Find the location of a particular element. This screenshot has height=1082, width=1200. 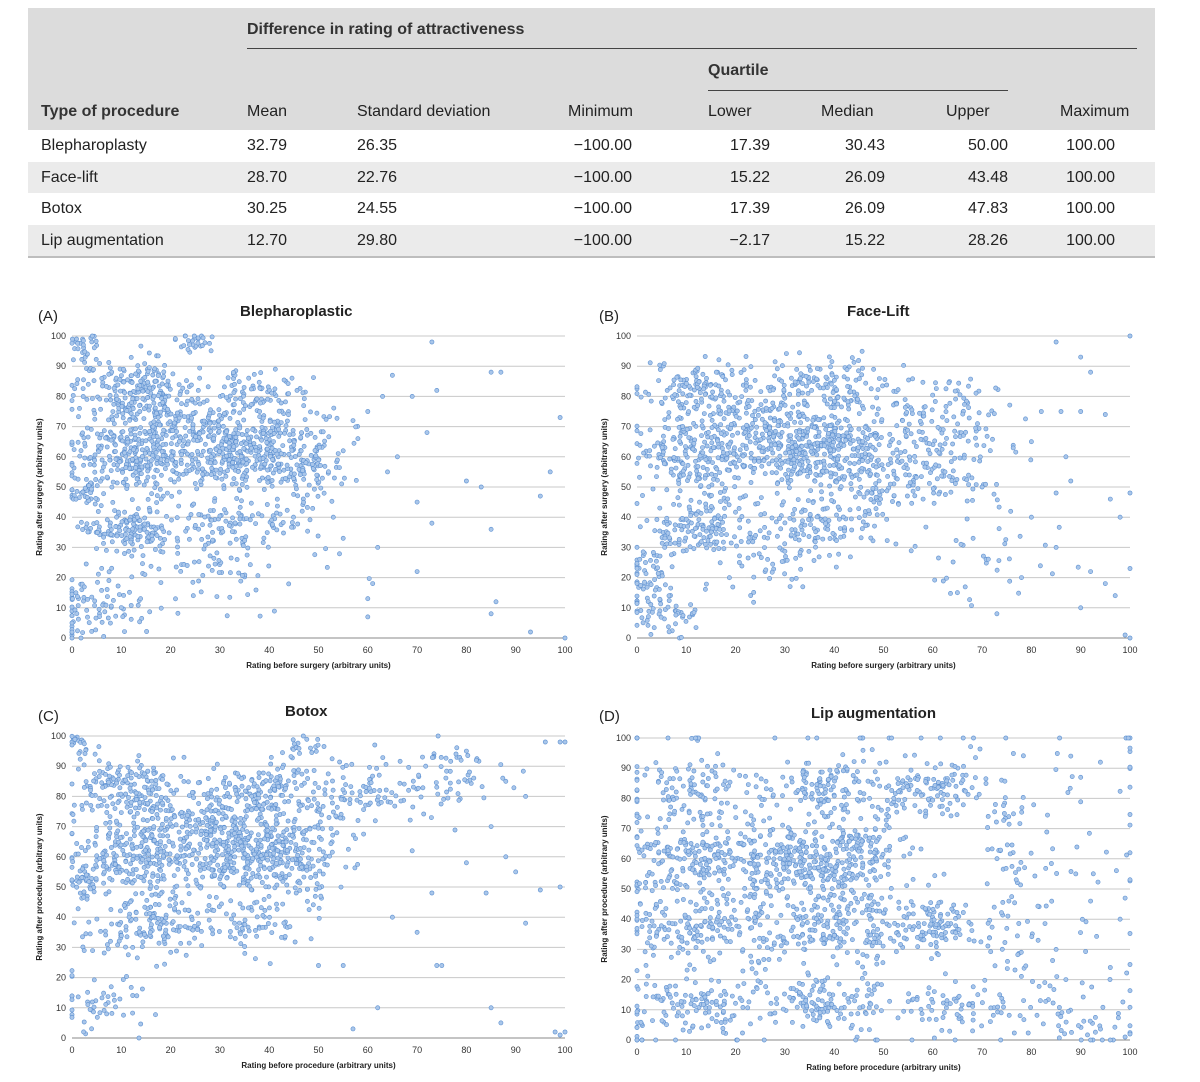

x-tick-label: 20 is located at coordinates (171, 1050).